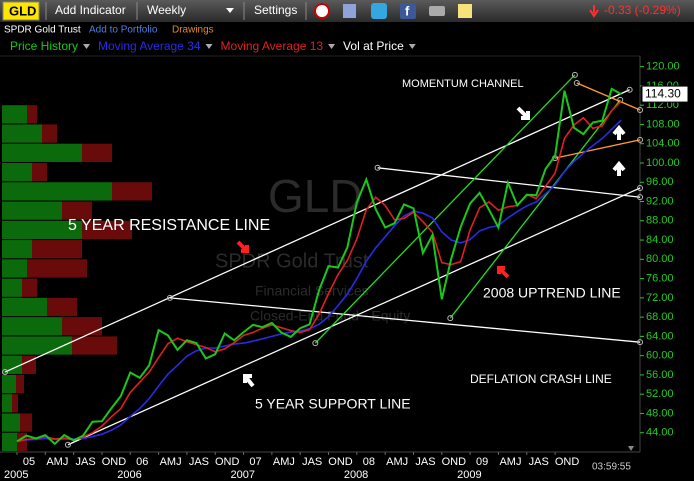 The height and width of the screenshot is (481, 694). Describe the element at coordinates (322, 11) in the screenshot. I see `alarm-icon` at that location.